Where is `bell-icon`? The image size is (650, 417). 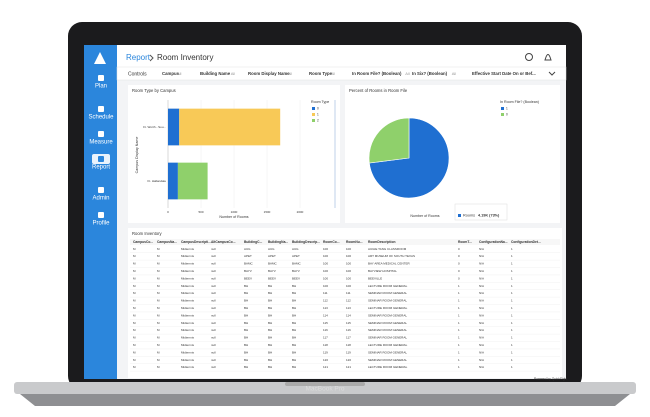
bell-icon is located at coordinates (548, 57).